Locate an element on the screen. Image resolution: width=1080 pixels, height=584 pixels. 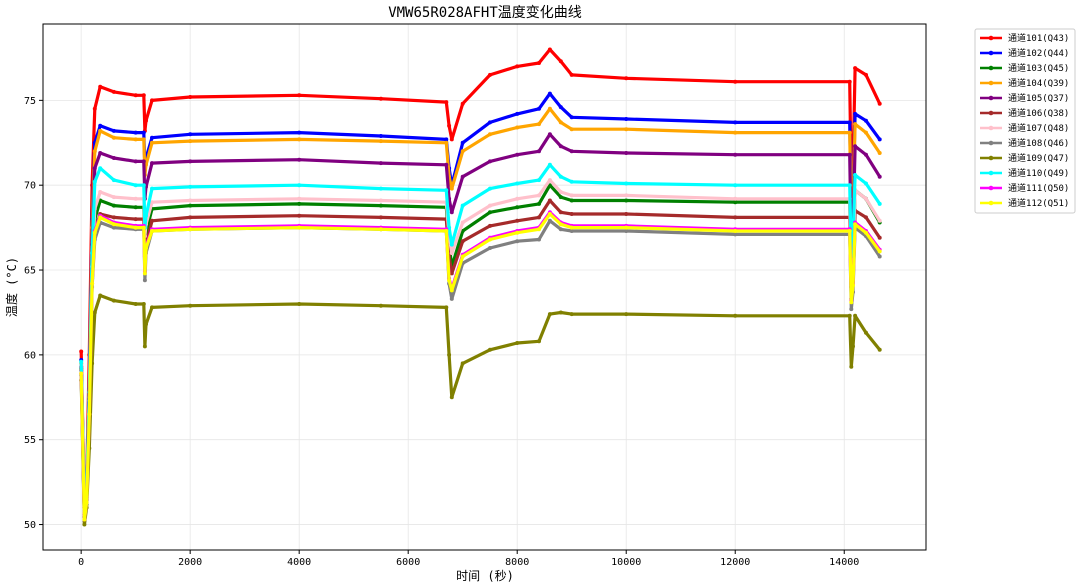
legend-item: 通道112(Q51) is located at coordinates (1024, 203).